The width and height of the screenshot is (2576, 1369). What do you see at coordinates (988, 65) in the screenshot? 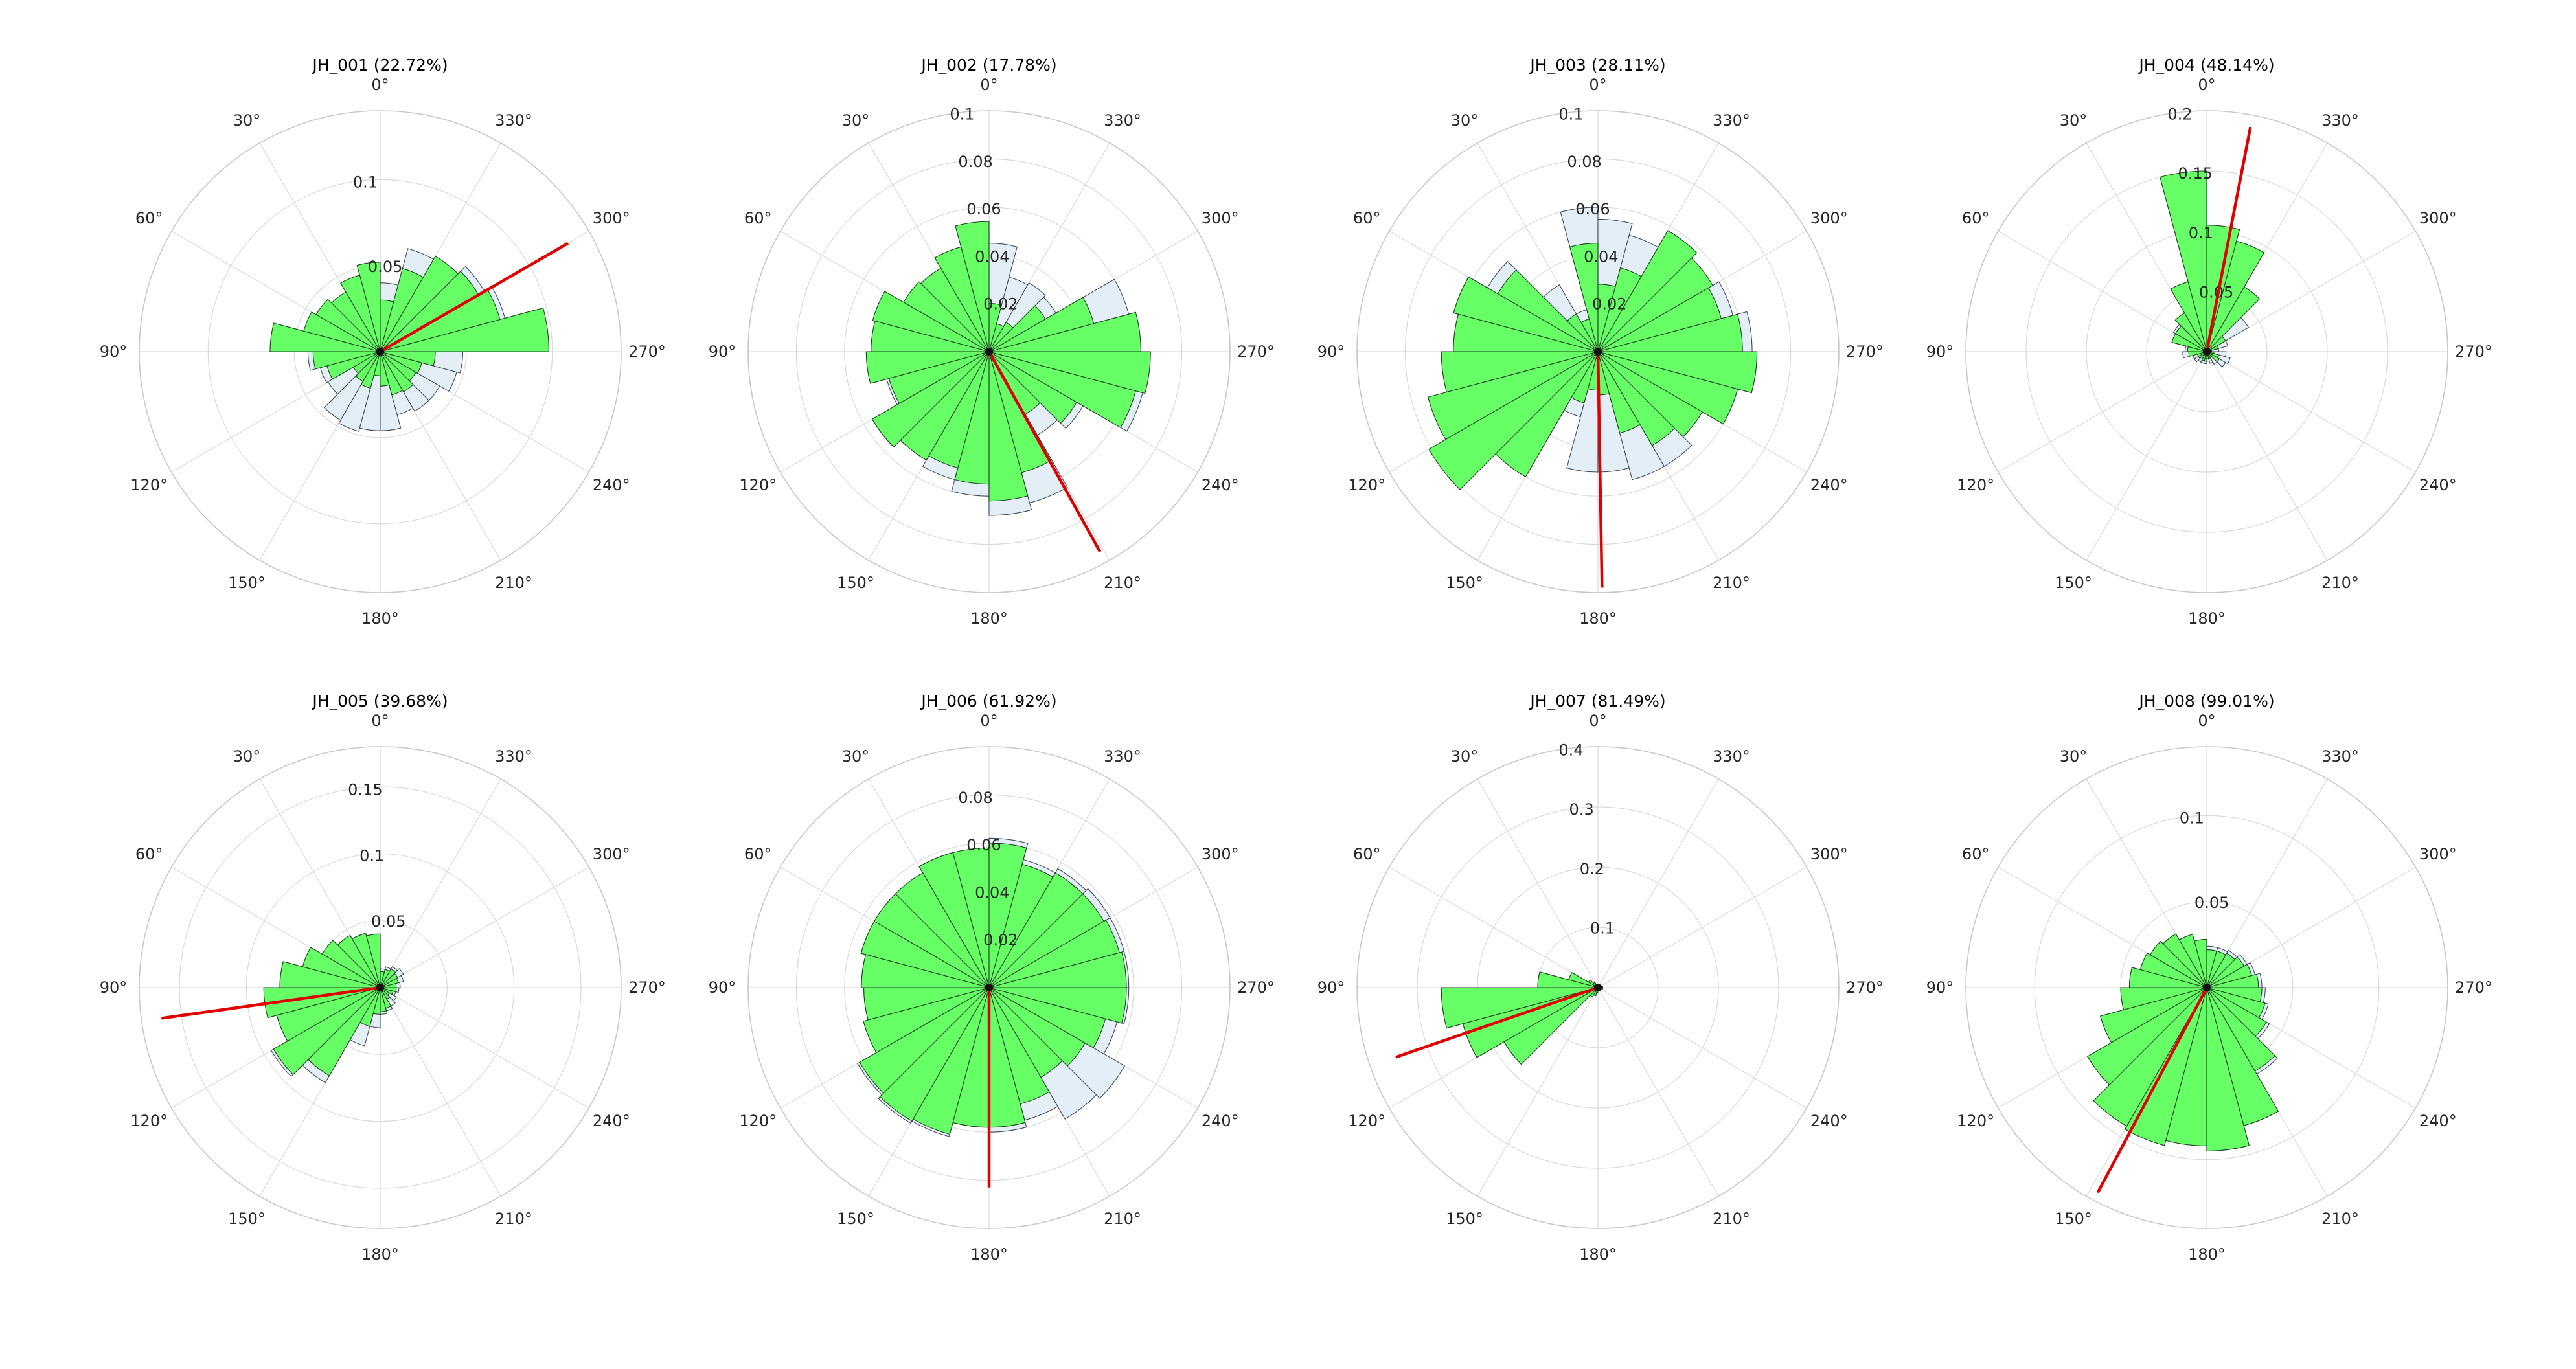
I see `chart-title: JH_002 (17.78%)` at bounding box center [988, 65].